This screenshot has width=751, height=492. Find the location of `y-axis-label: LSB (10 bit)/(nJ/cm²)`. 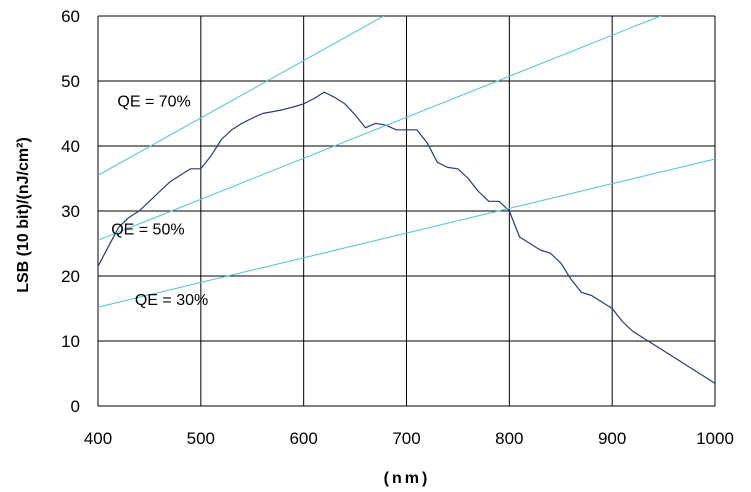

y-axis-label: LSB (10 bit)/(nJ/cm²) is located at coordinates (23, 215).